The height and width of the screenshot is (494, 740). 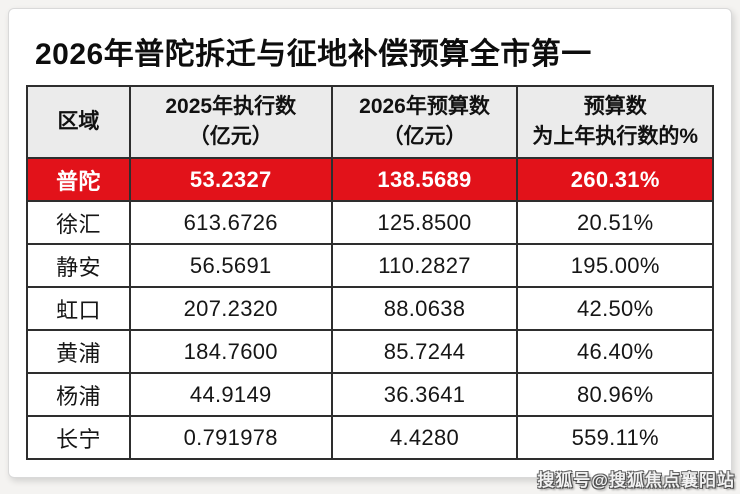 I want to click on cell-exec-2025: 56.5691, so click(x=230, y=265).